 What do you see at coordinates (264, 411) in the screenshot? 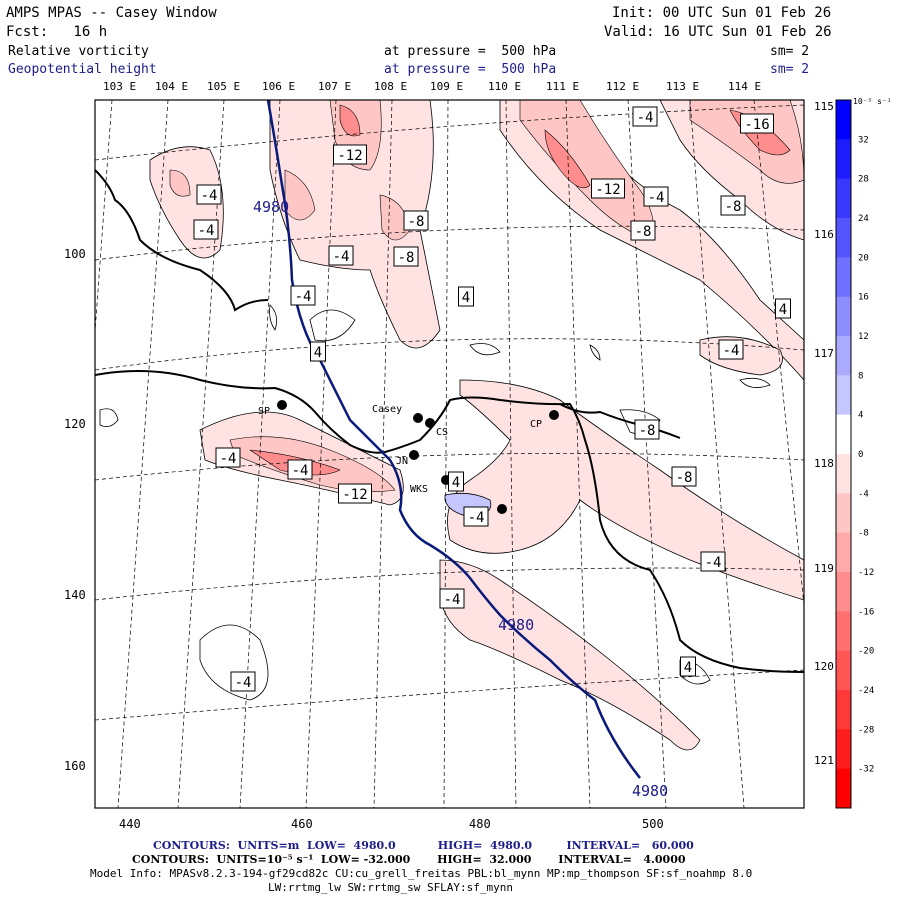
I see `station-label: SP` at bounding box center [264, 411].